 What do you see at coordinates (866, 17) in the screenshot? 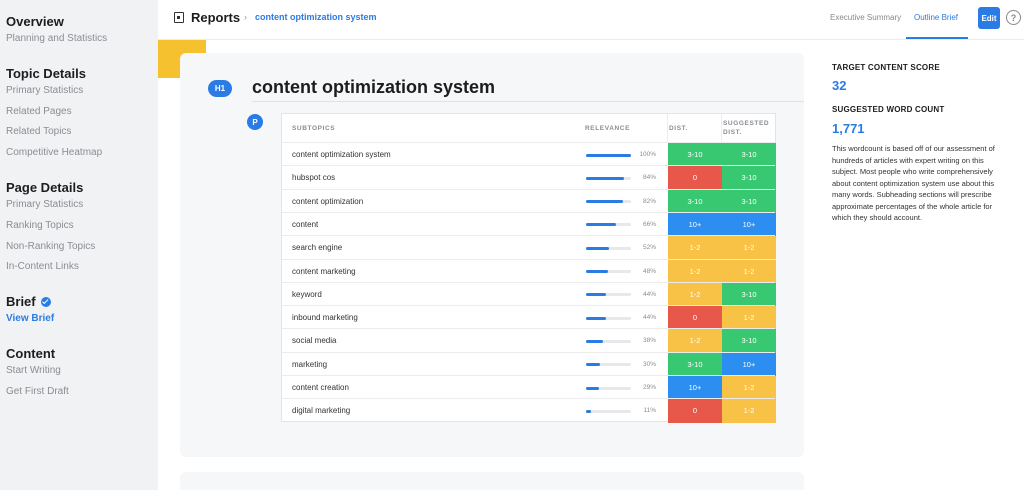
I see `tab-executive-summary: Executive Summary` at bounding box center [866, 17].